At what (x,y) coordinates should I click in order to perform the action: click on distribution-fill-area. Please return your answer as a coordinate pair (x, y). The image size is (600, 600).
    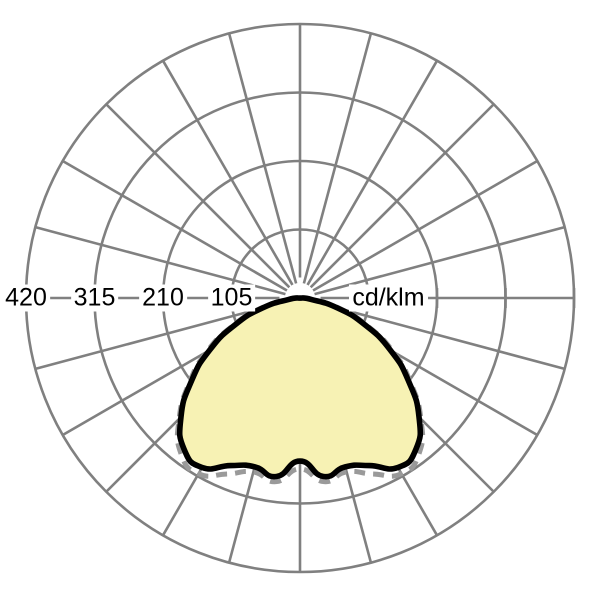
    Looking at the image, I should click on (300, 387).